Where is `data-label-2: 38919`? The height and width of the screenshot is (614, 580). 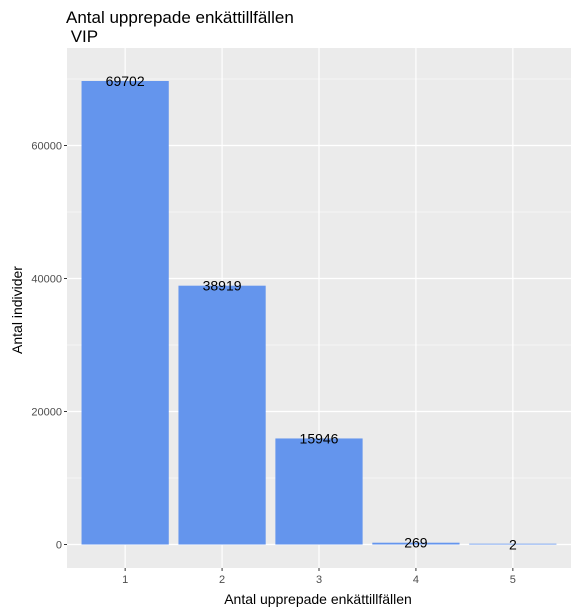
data-label-2: 38919 is located at coordinates (222, 286).